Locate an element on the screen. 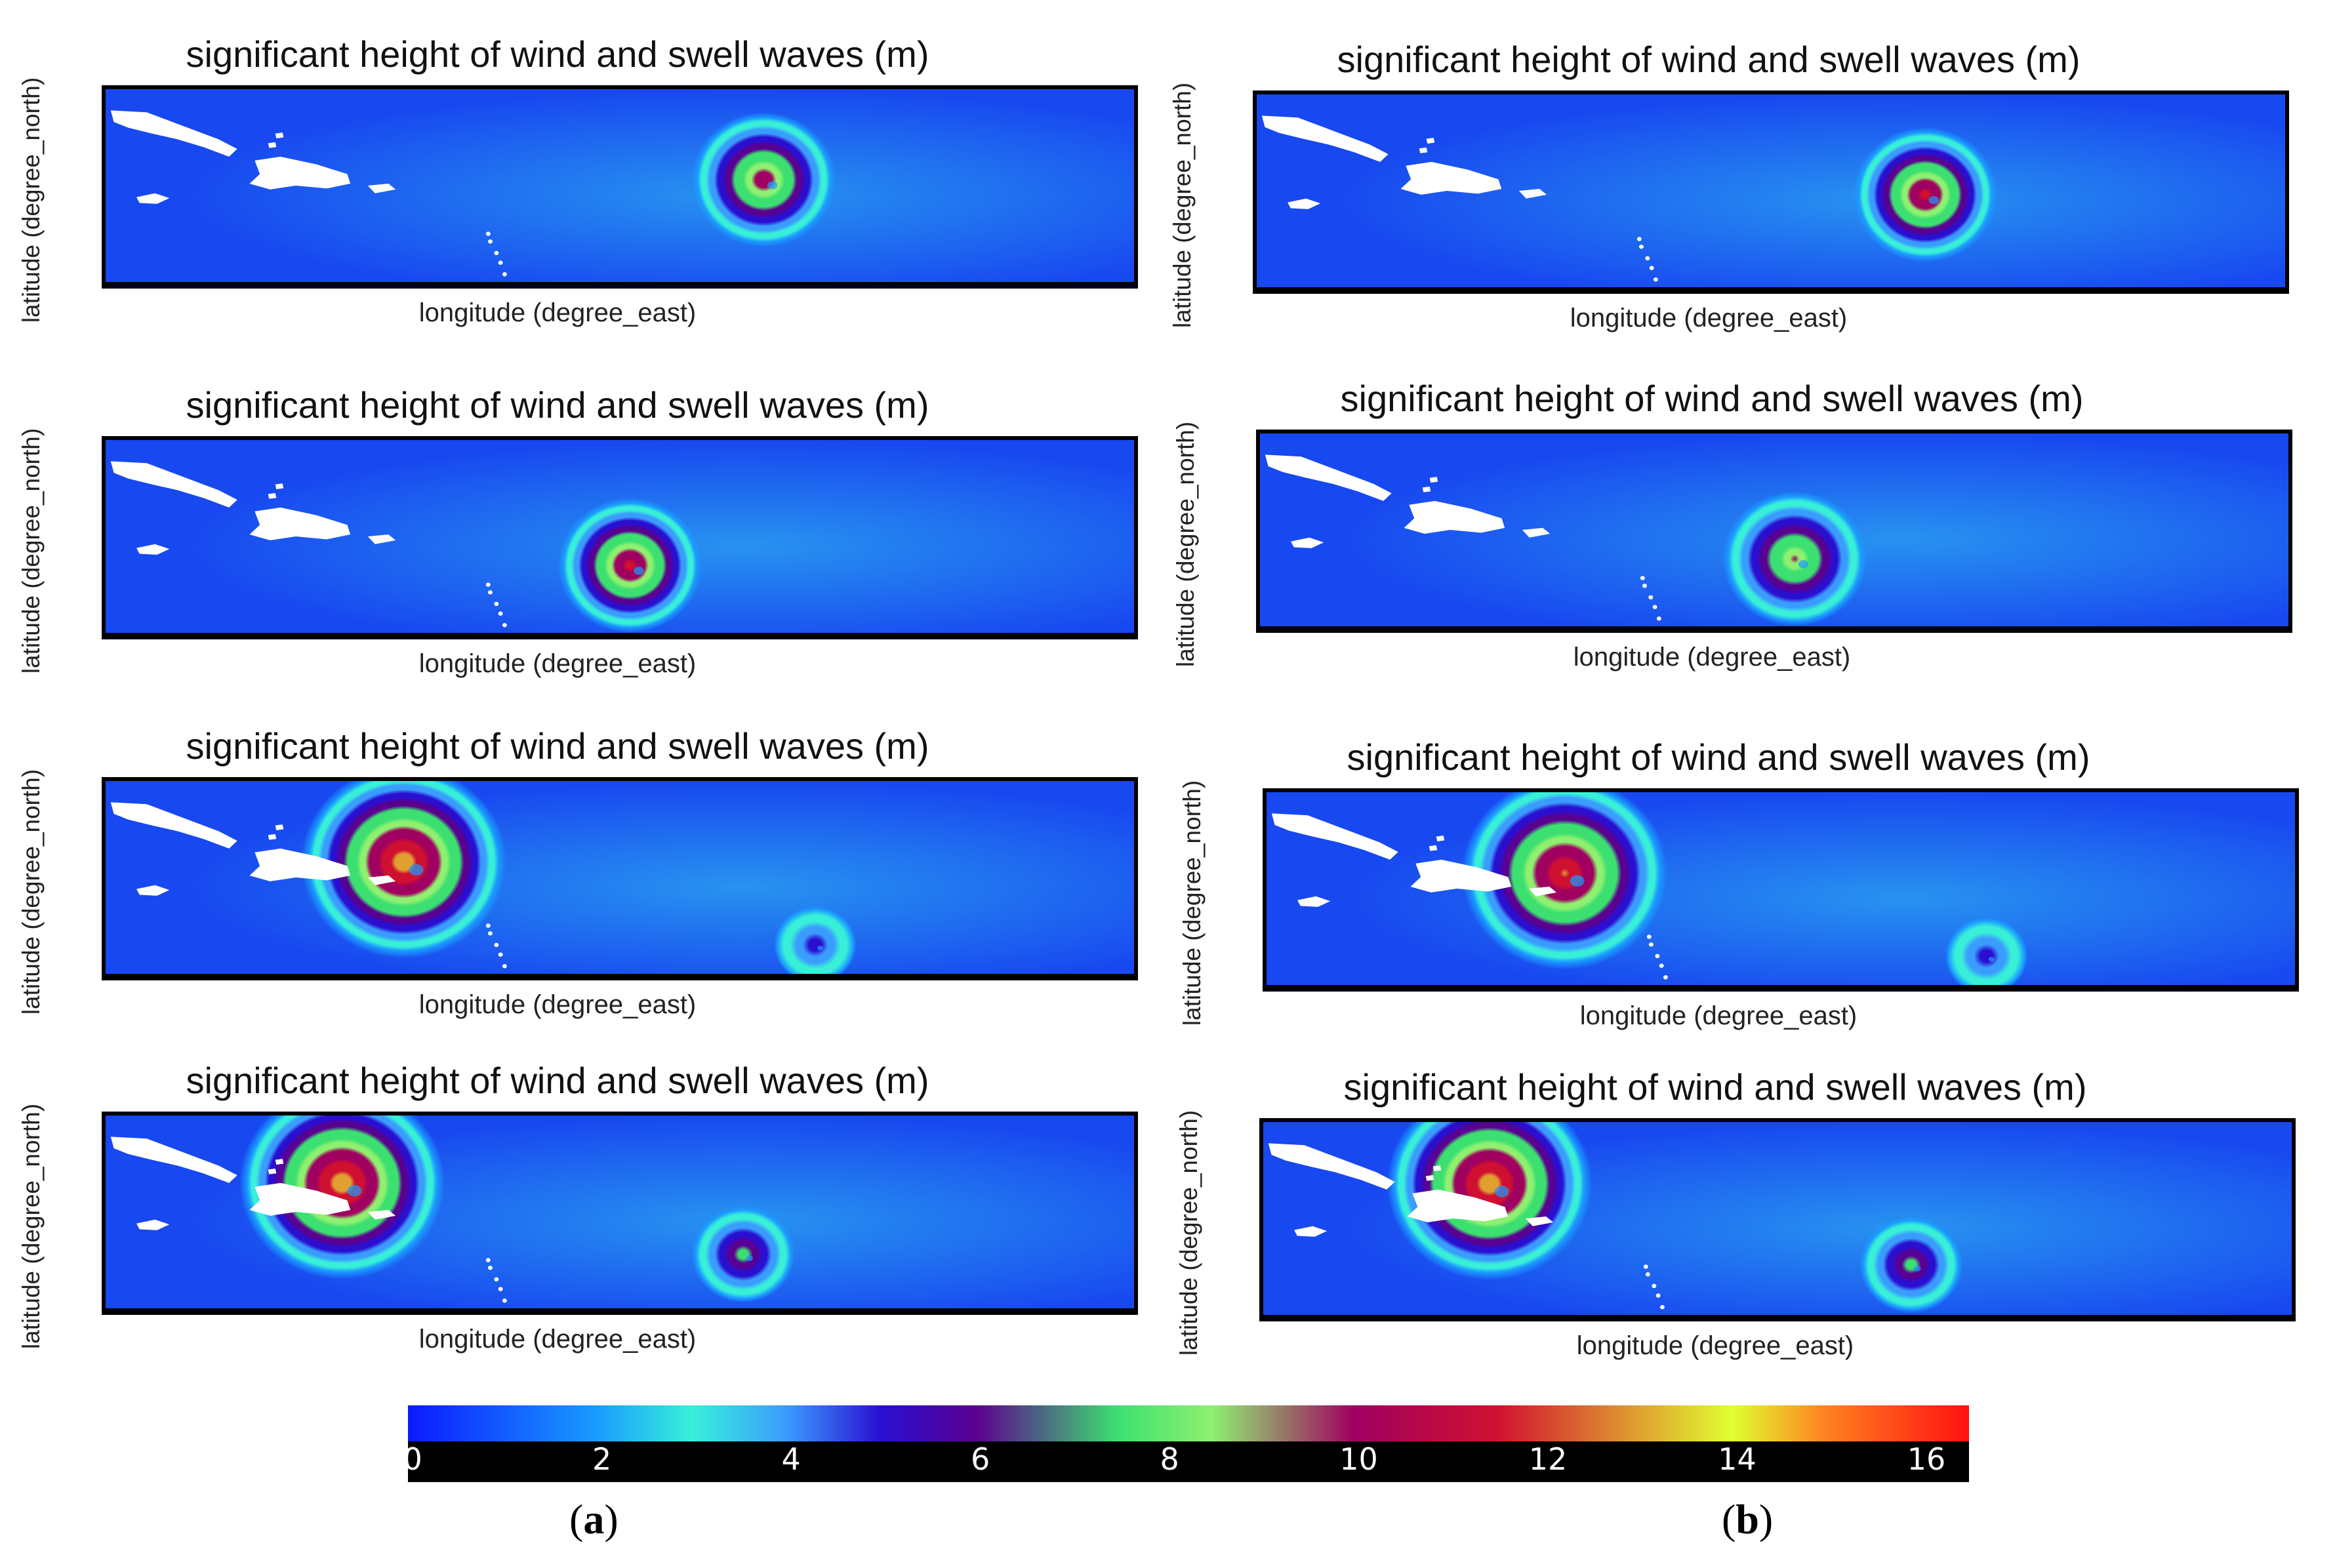 The width and height of the screenshot is (2335, 1568). colorbar-tick-label: 4 is located at coordinates (791, 1459).